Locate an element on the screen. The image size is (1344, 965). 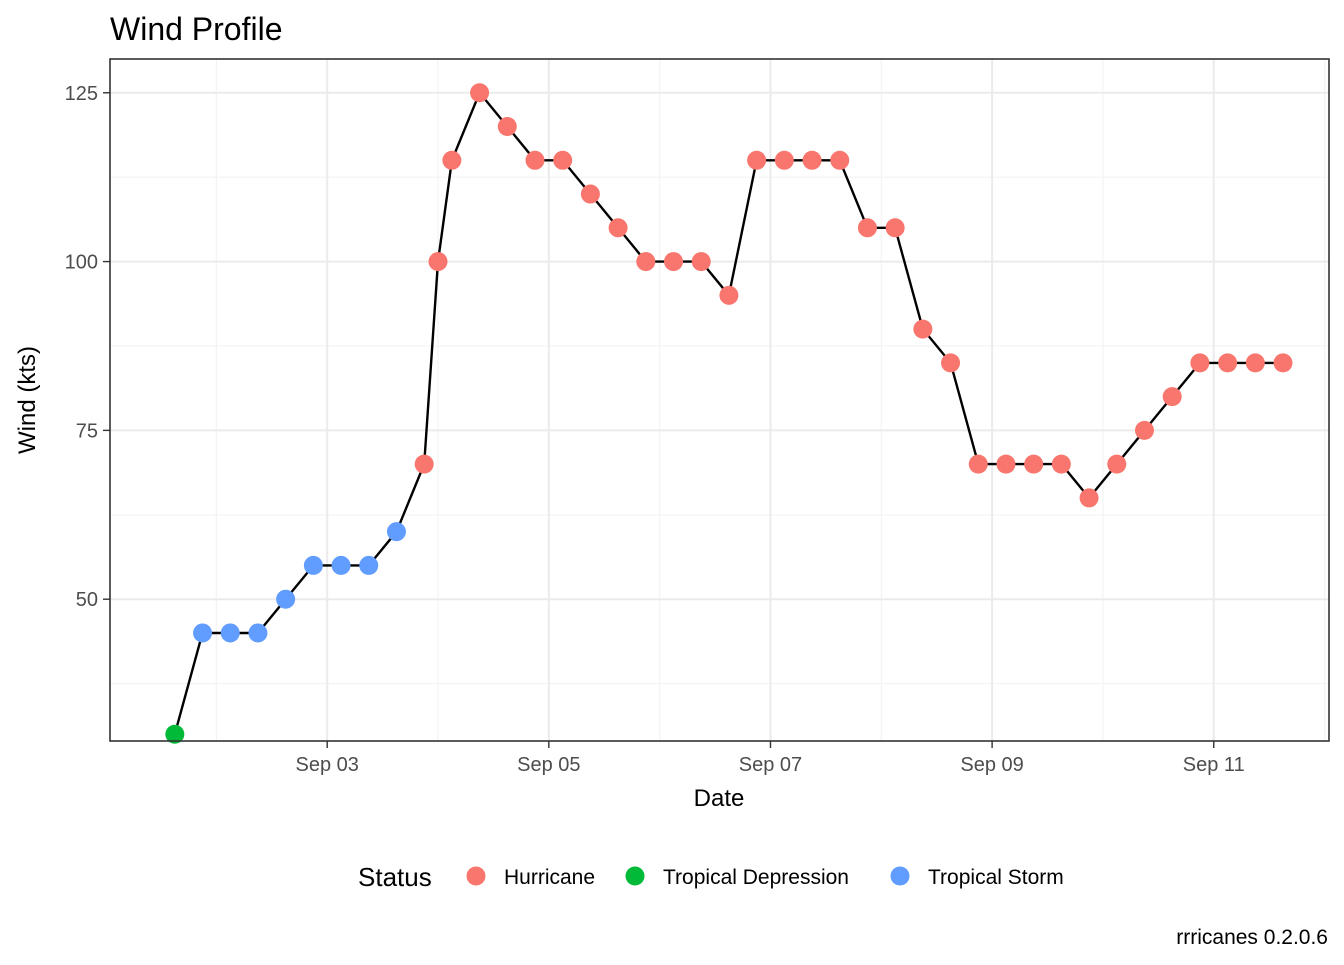
y-tick-label: 125 is located at coordinates (81, 94).